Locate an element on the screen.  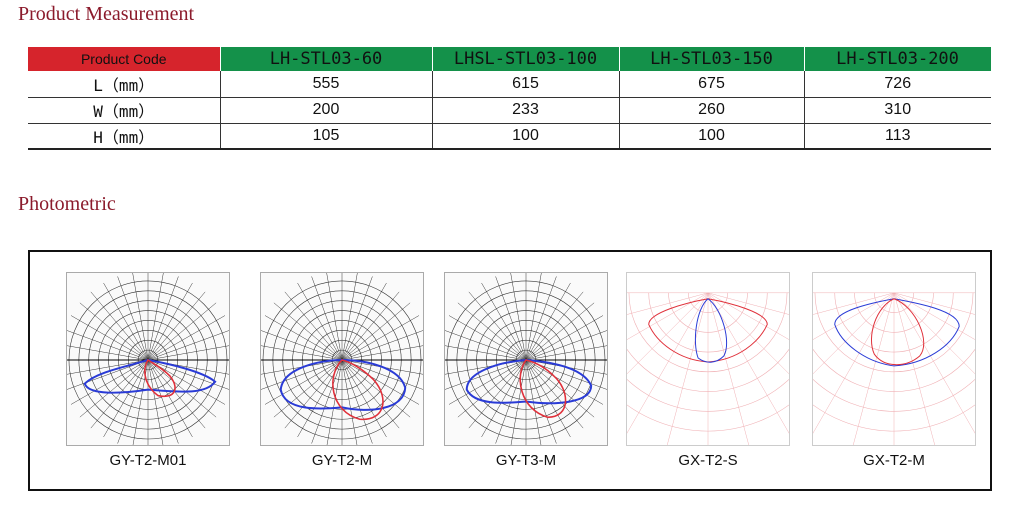
diagram-caption: GX-T2-M is located at coordinates (894, 460).